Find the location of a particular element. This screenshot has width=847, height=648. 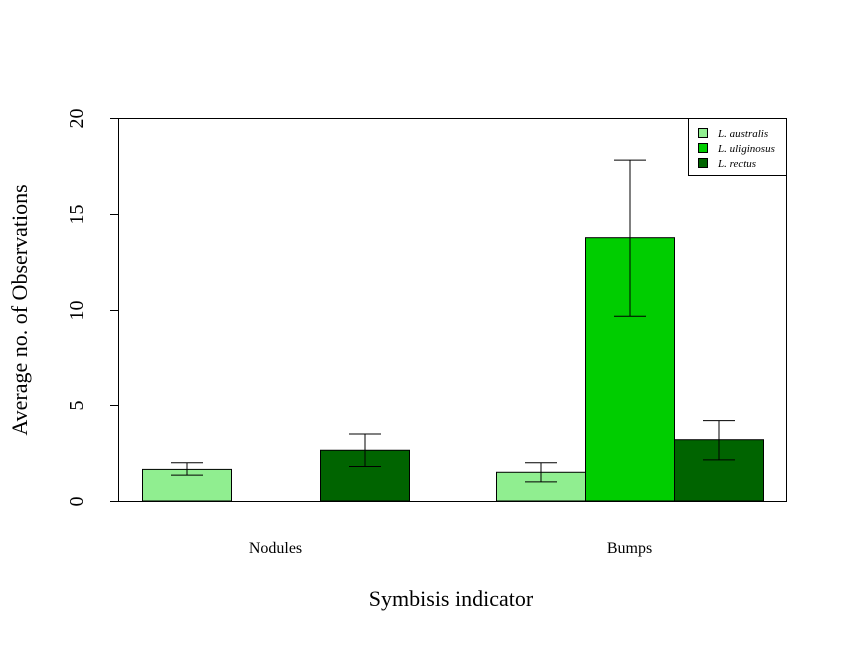

legend-entry: L. australis is located at coordinates (733, 134).